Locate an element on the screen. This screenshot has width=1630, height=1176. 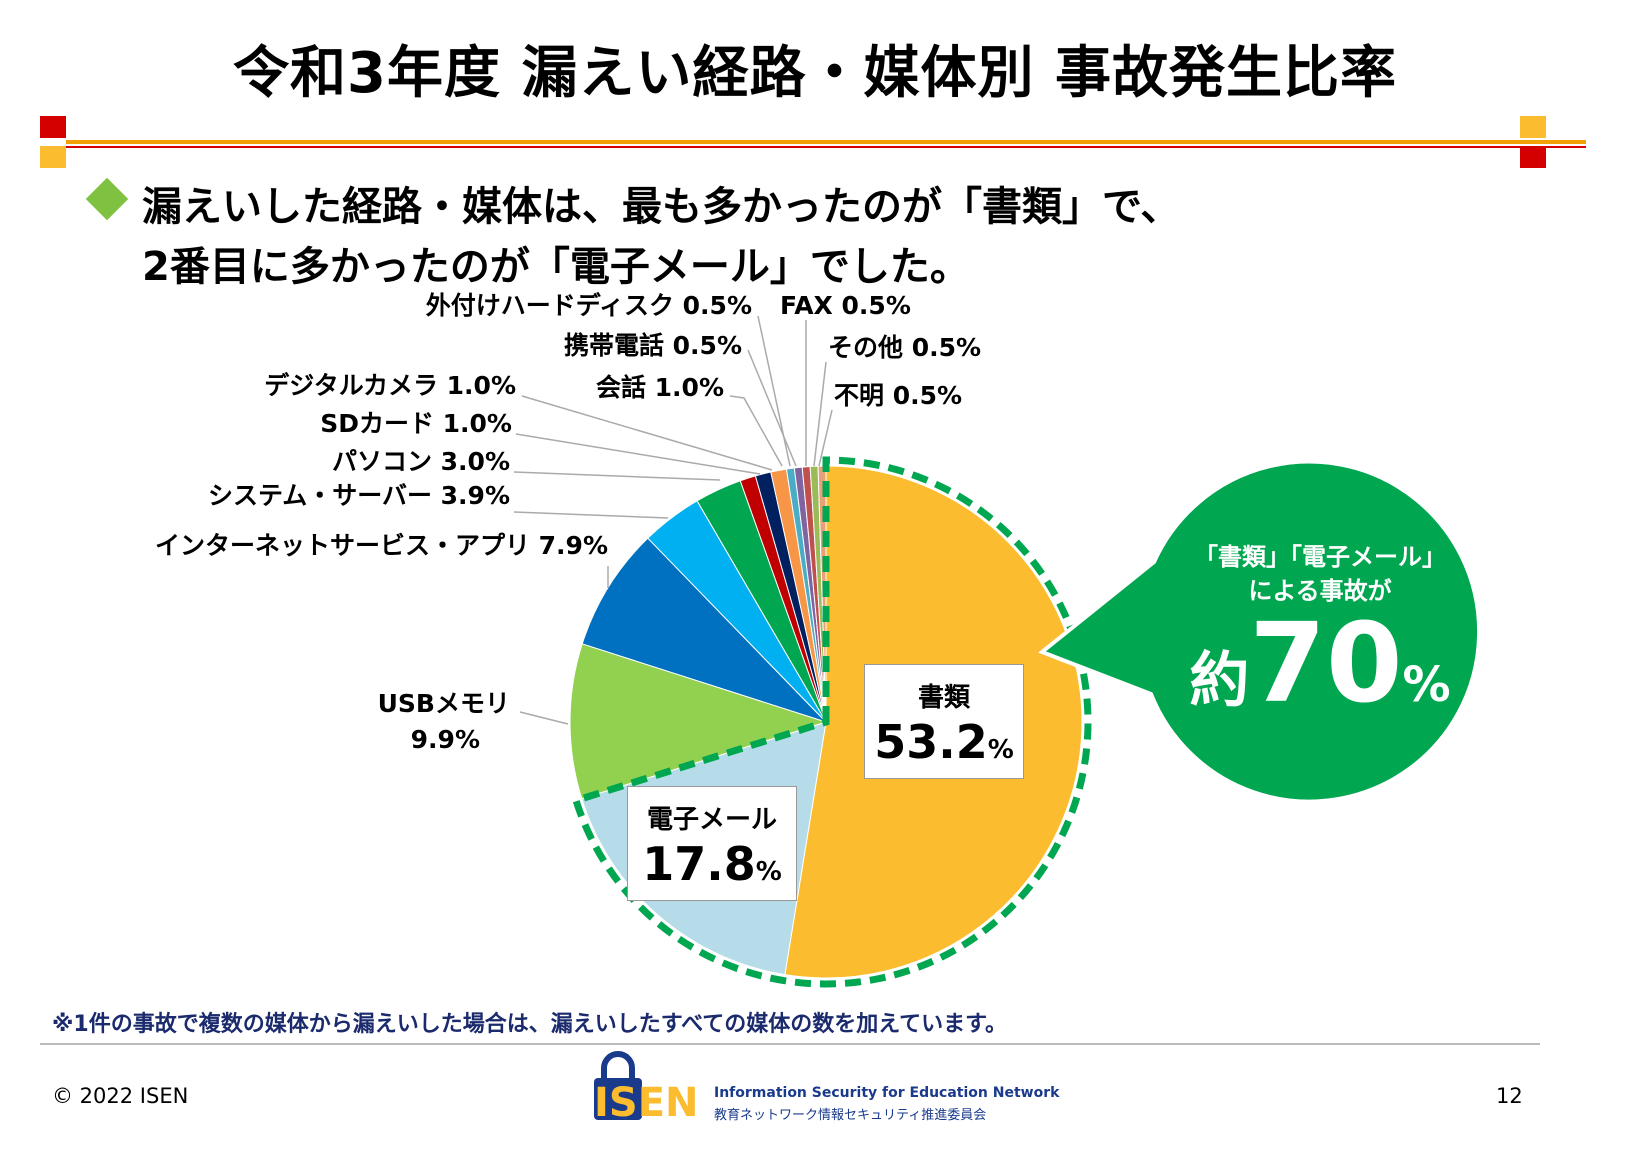
highlight-box-documents: 書類 53.2% is located at coordinates (944, 721).